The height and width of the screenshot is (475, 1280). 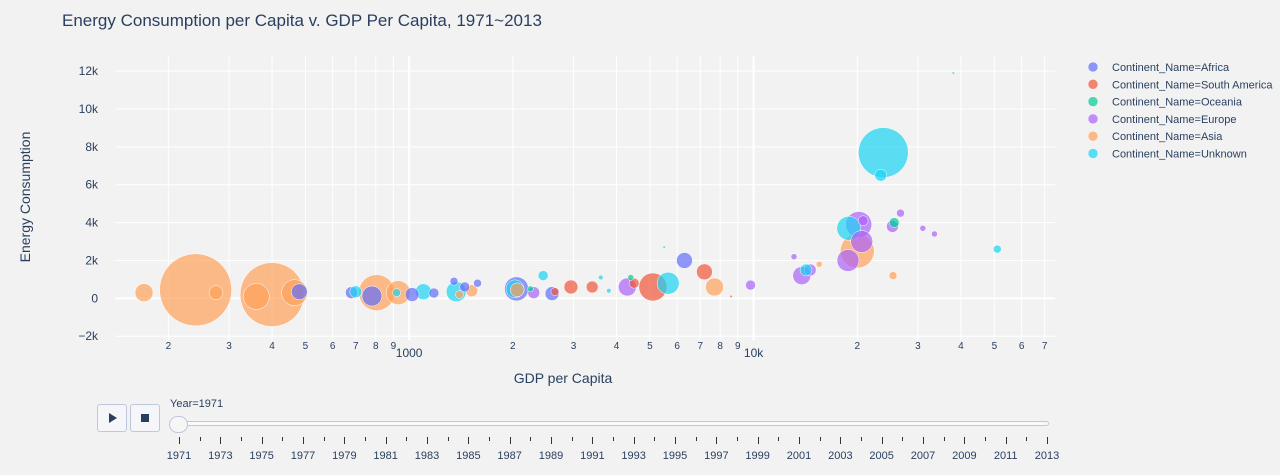 What do you see at coordinates (1174, 120) in the screenshot?
I see `legend-item-label: Continent_Name=Europe` at bounding box center [1174, 120].